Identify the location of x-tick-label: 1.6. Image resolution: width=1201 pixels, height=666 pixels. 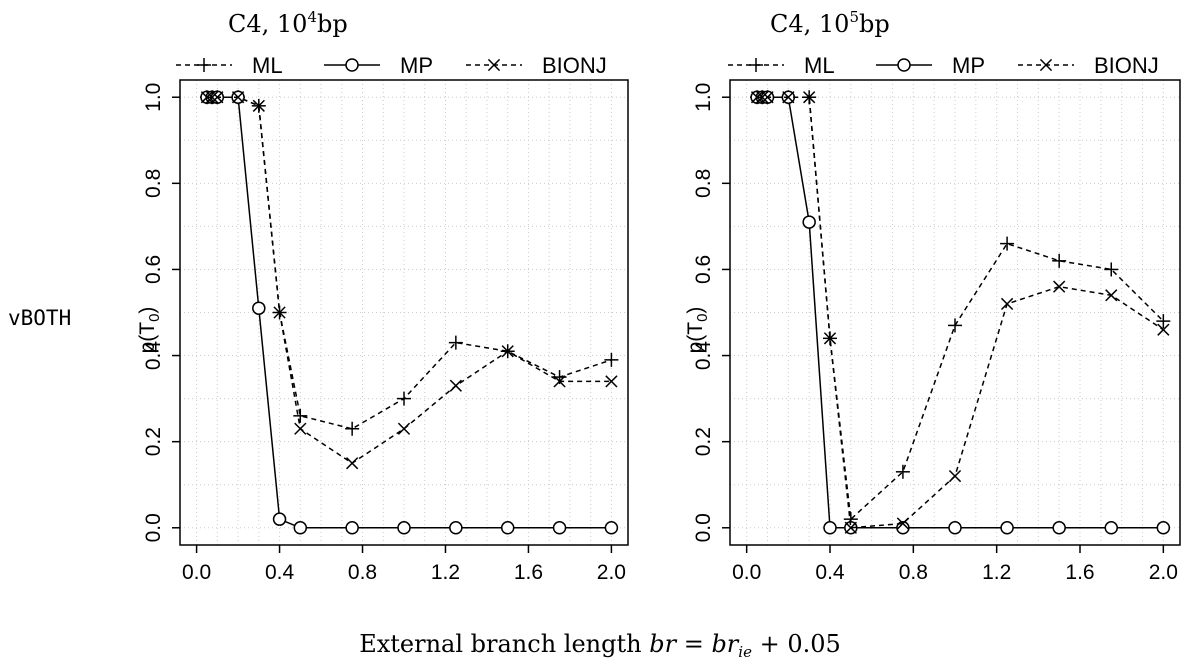
(528, 572).